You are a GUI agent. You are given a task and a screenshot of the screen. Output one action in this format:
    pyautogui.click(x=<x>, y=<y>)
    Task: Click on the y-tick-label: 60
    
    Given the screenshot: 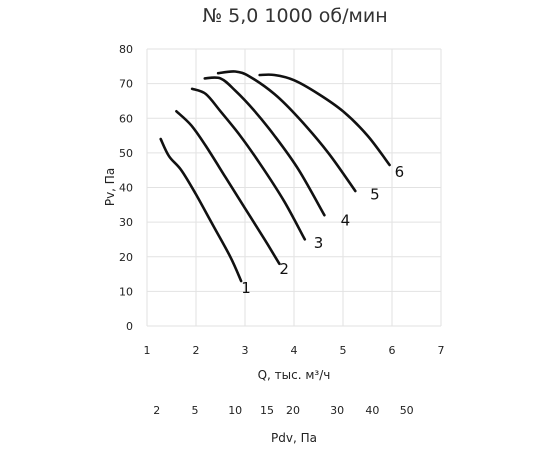 What is the action you would take?
    pyautogui.click(x=126, y=118)
    